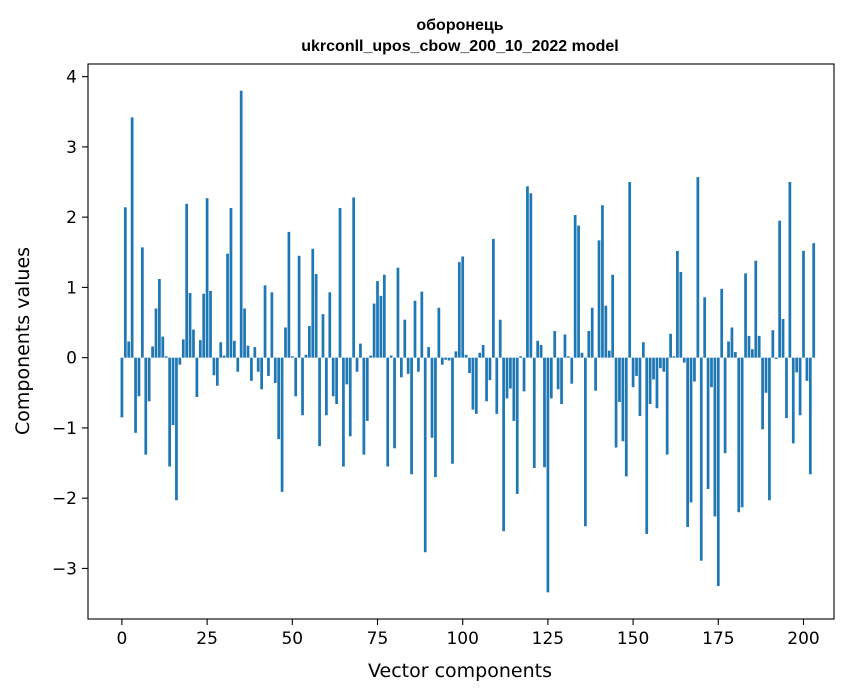 This screenshot has width=847, height=696. What do you see at coordinates (71, 288) in the screenshot?
I see `y-tick-label: 1` at bounding box center [71, 288].